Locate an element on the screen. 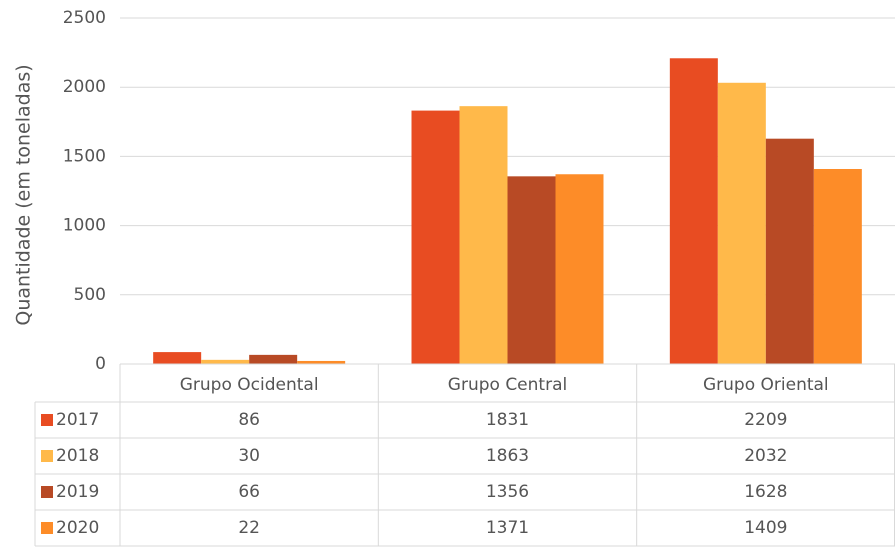 The image size is (895, 550). table-value: 86 is located at coordinates (249, 420).